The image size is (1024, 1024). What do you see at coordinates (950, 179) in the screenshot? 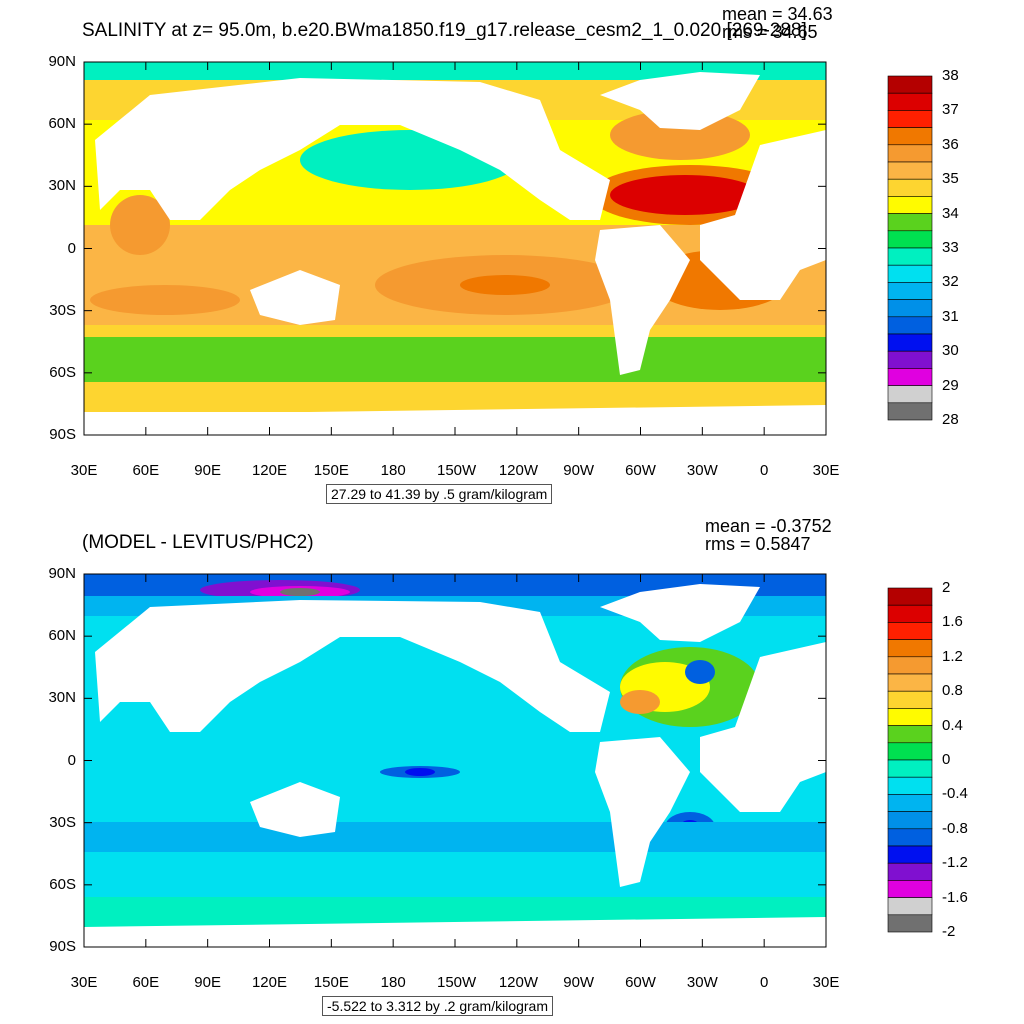
I see `colorbar-label: 35` at bounding box center [950, 179].